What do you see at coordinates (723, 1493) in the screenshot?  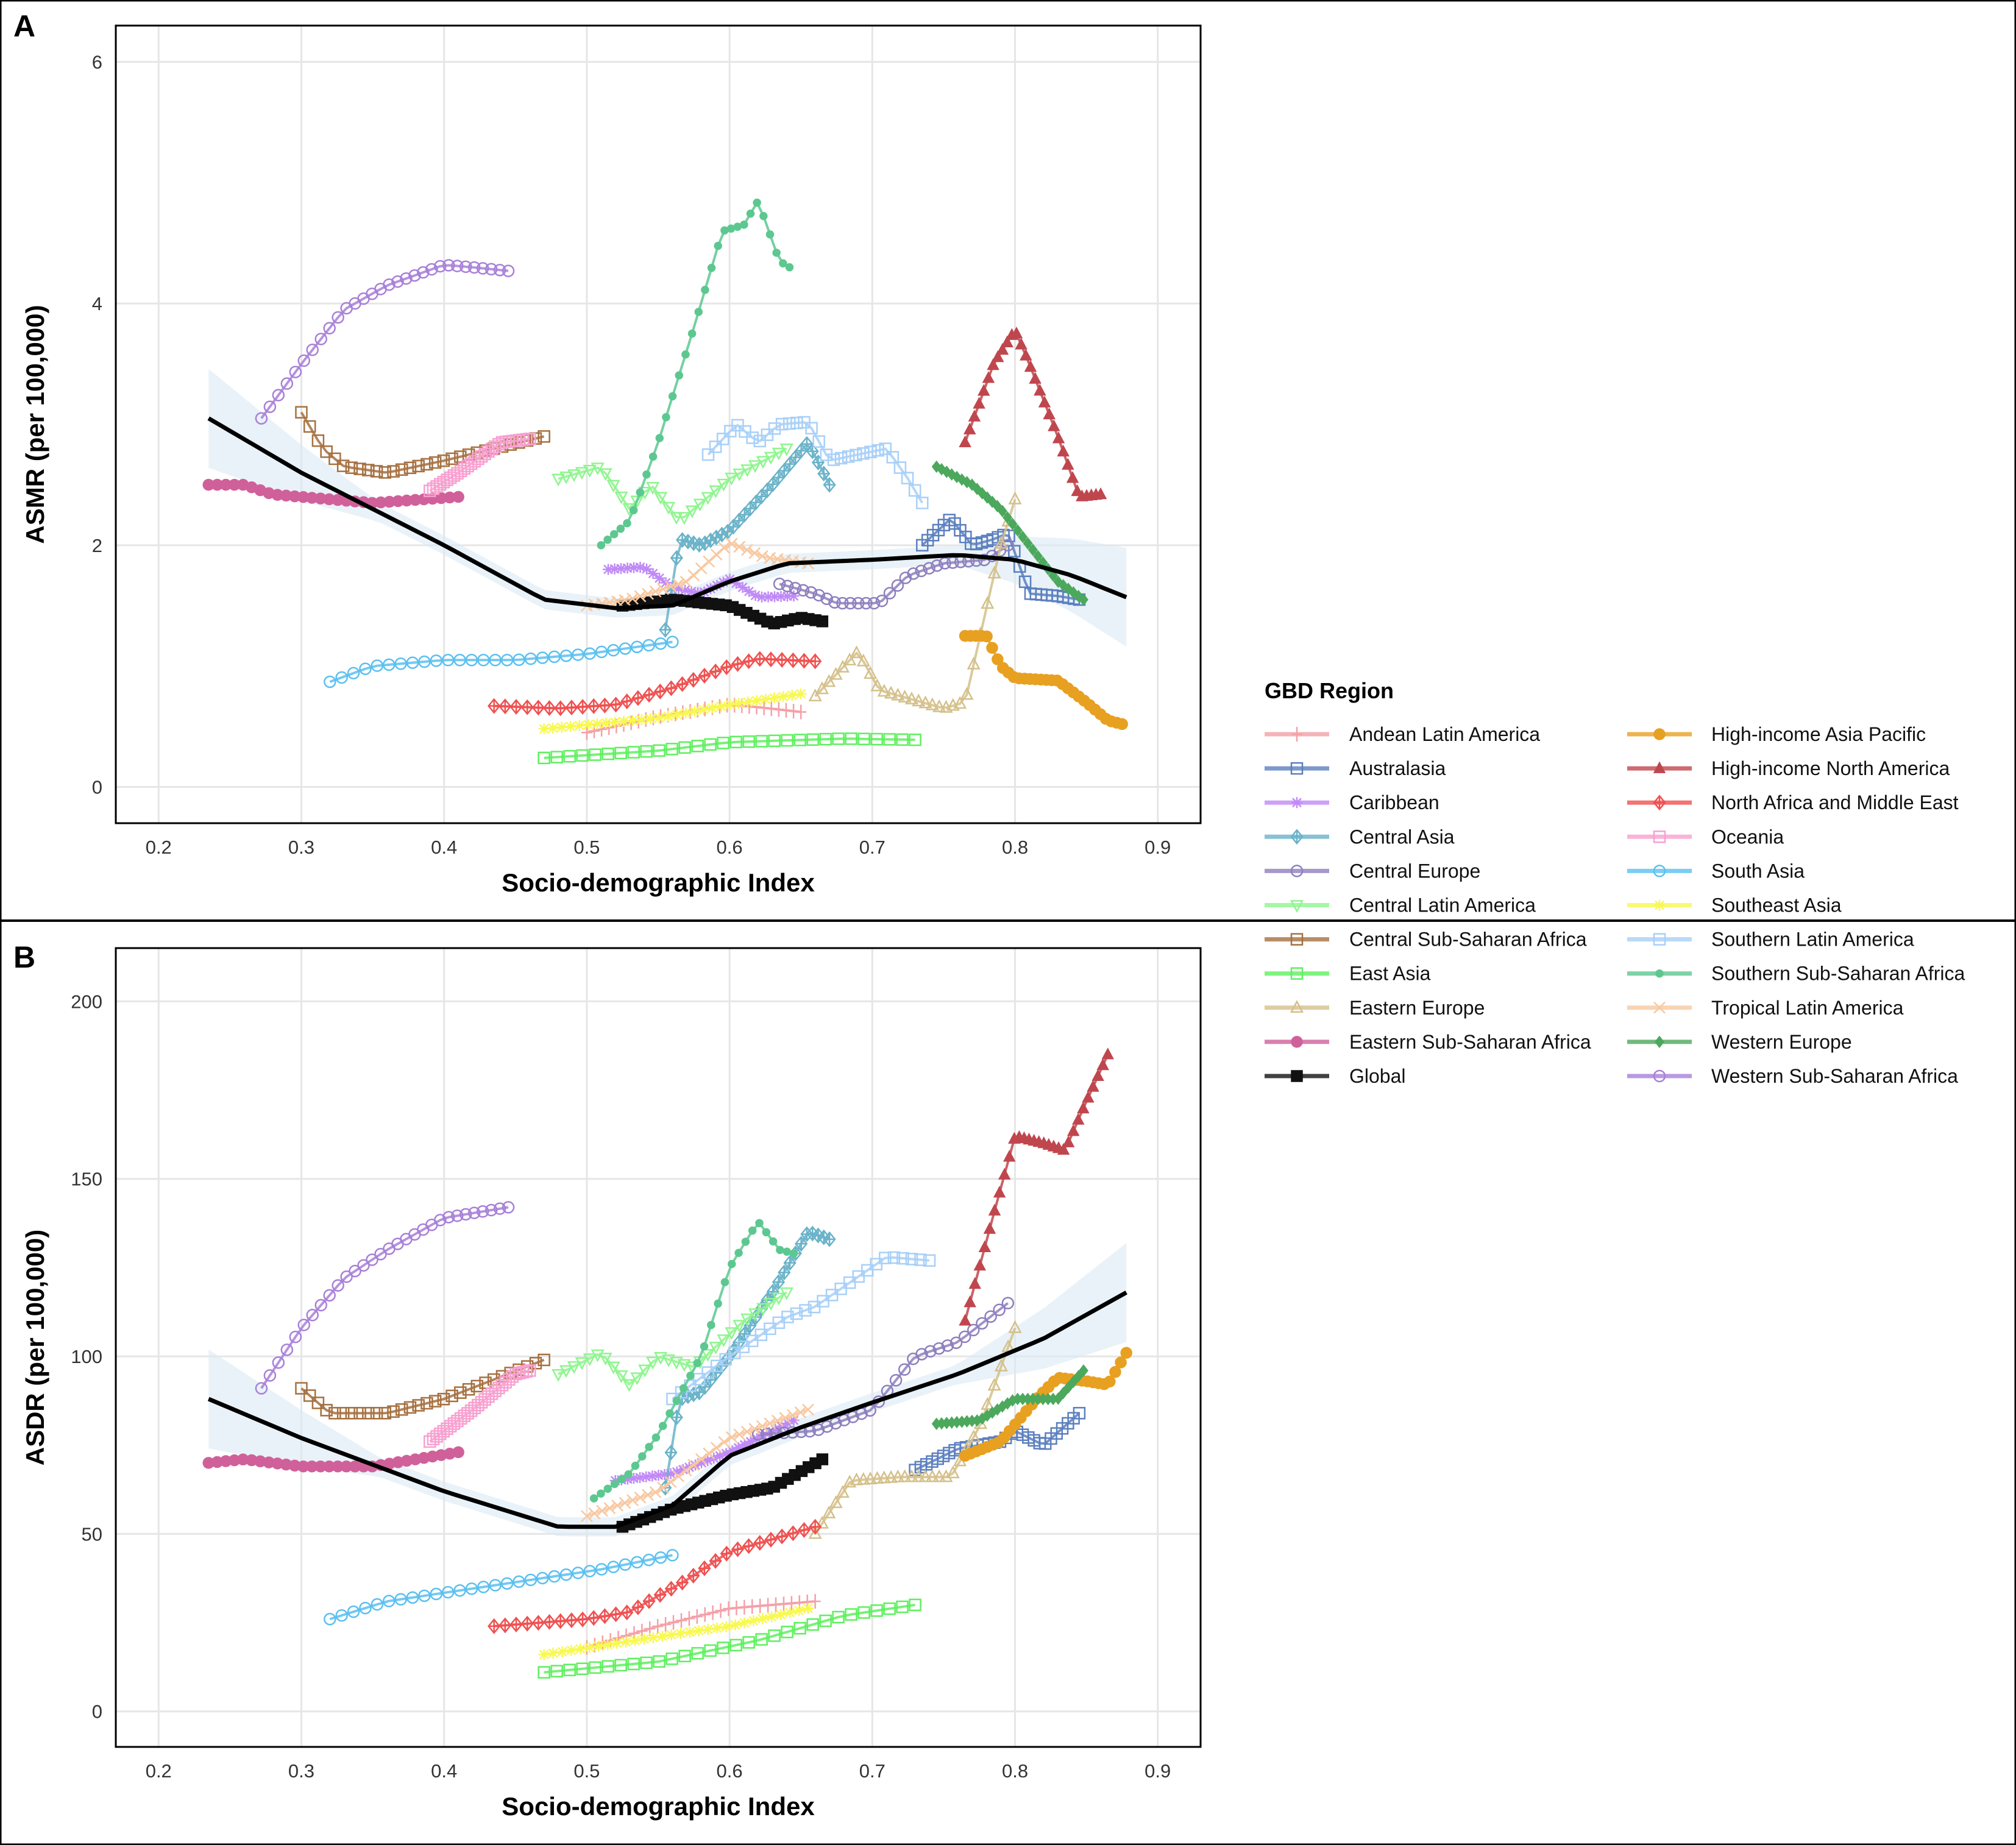 I see `series-global` at bounding box center [723, 1493].